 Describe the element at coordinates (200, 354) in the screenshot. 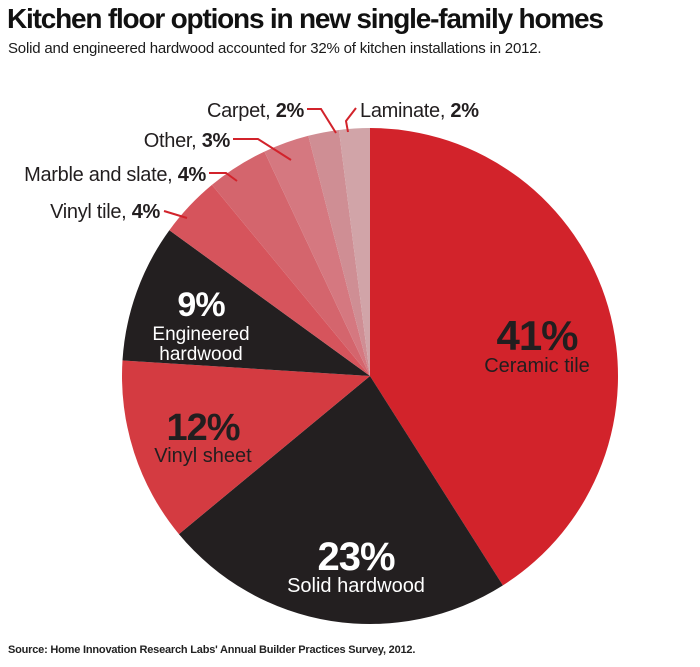

I see `slice-name-label-engineered-hardwood-line-2: hardwood` at that location.